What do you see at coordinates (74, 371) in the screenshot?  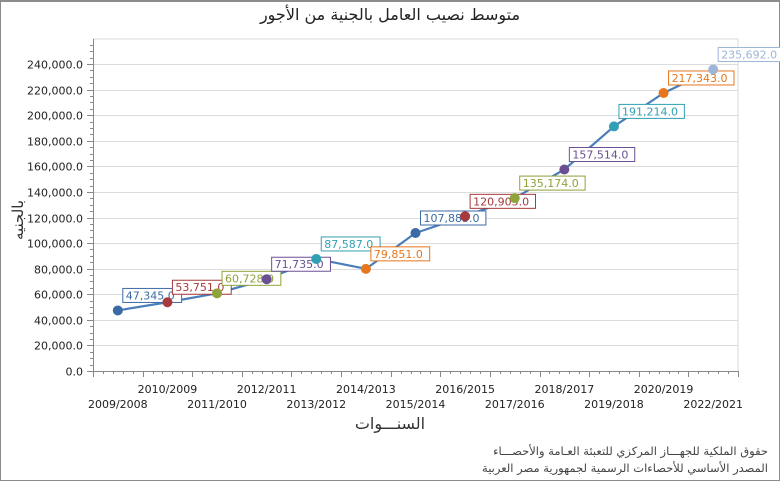 I see `y-tick-label: 0.0` at bounding box center [74, 371].